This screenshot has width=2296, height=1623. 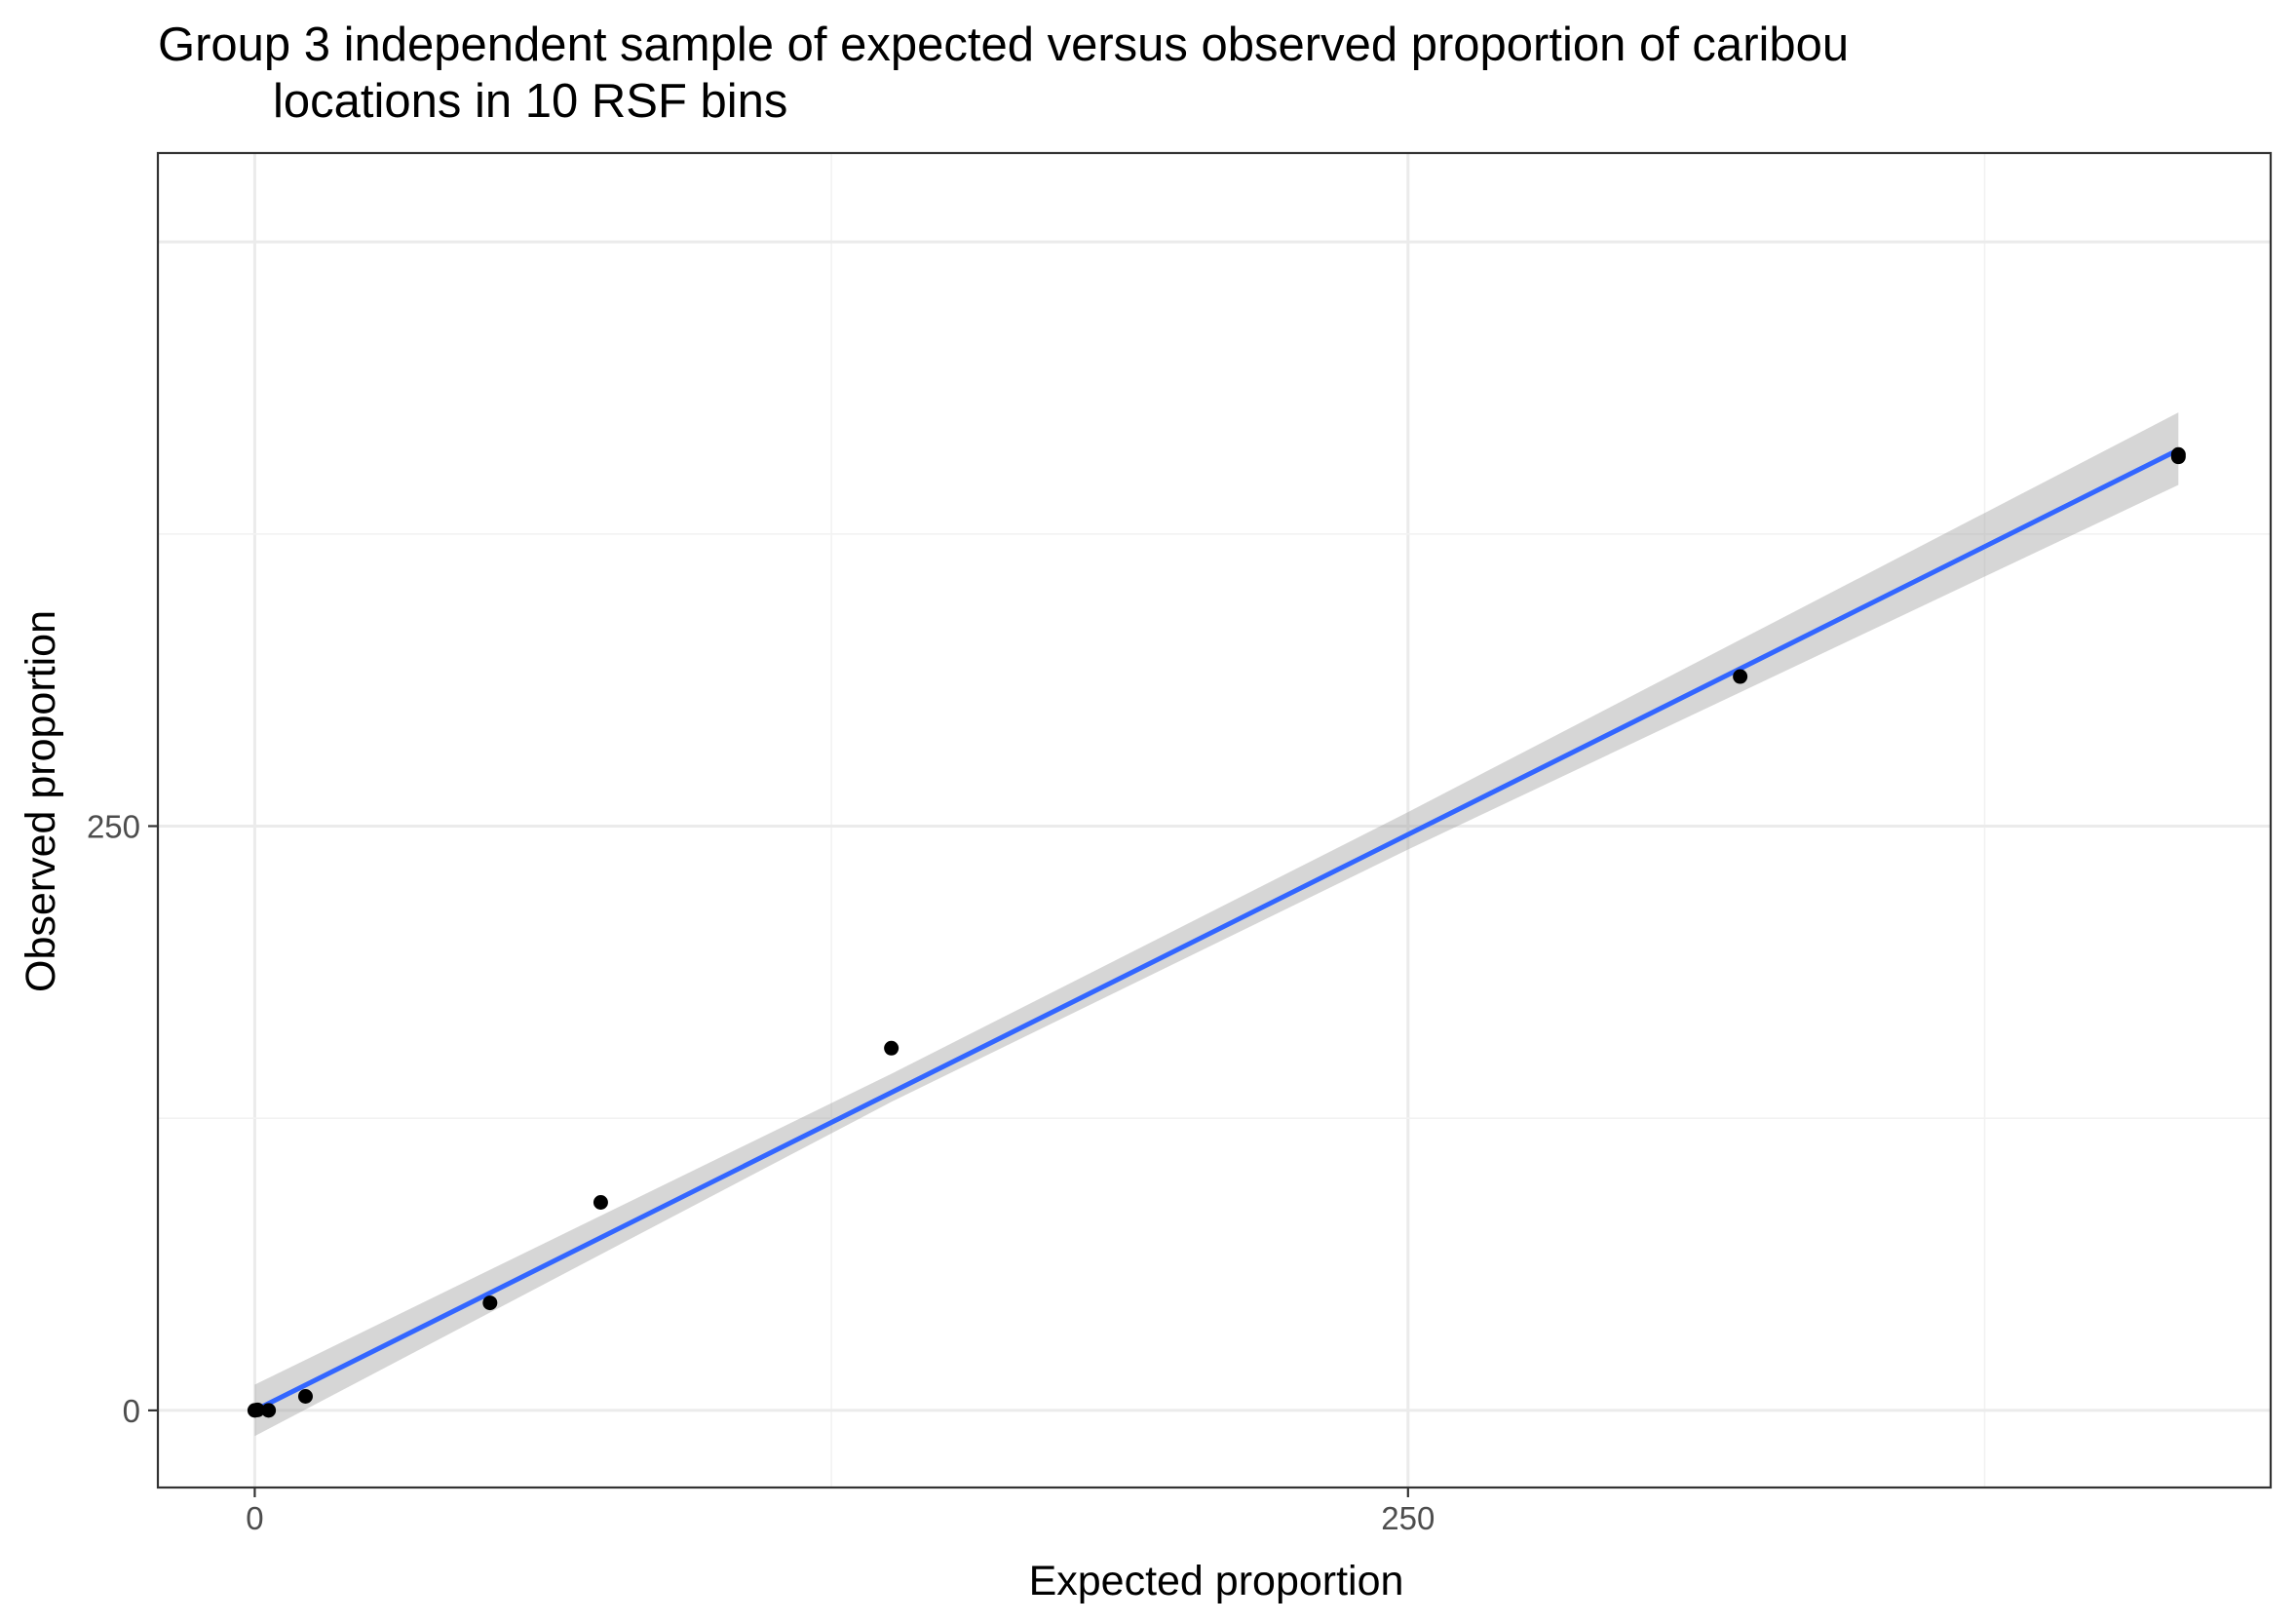 I want to click on y-axis-title: Observed proportion, so click(x=41, y=801).